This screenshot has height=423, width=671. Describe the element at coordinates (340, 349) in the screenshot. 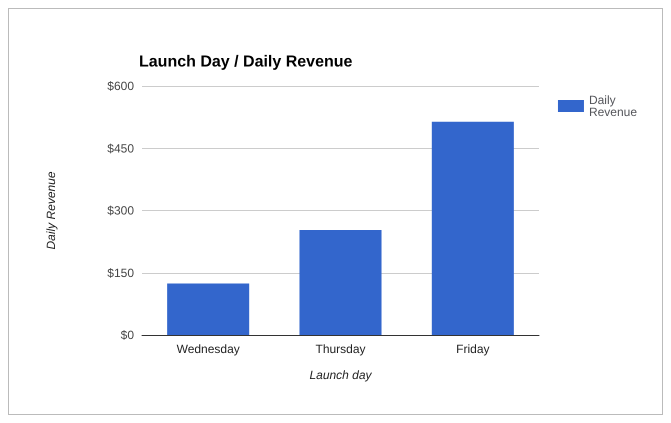

I see `x-tick-label: Thursday` at that location.